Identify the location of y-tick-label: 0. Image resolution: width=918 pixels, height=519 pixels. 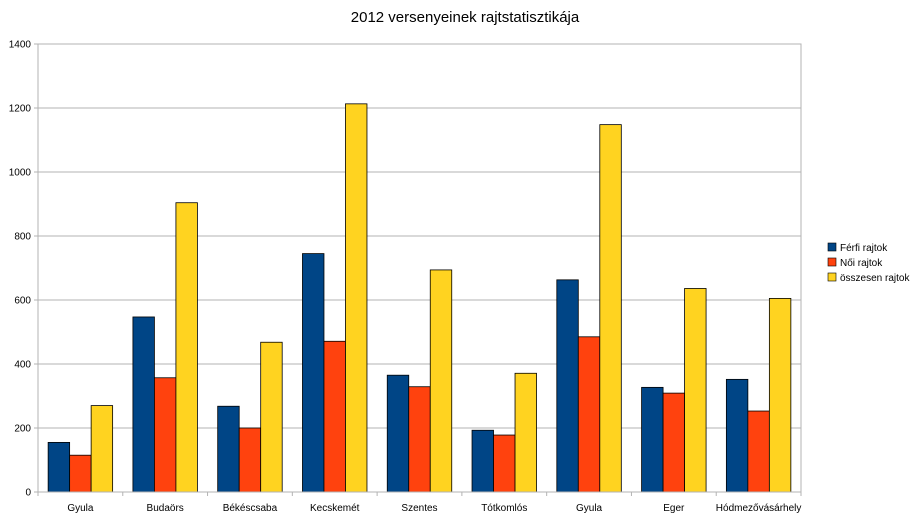
(28, 493).